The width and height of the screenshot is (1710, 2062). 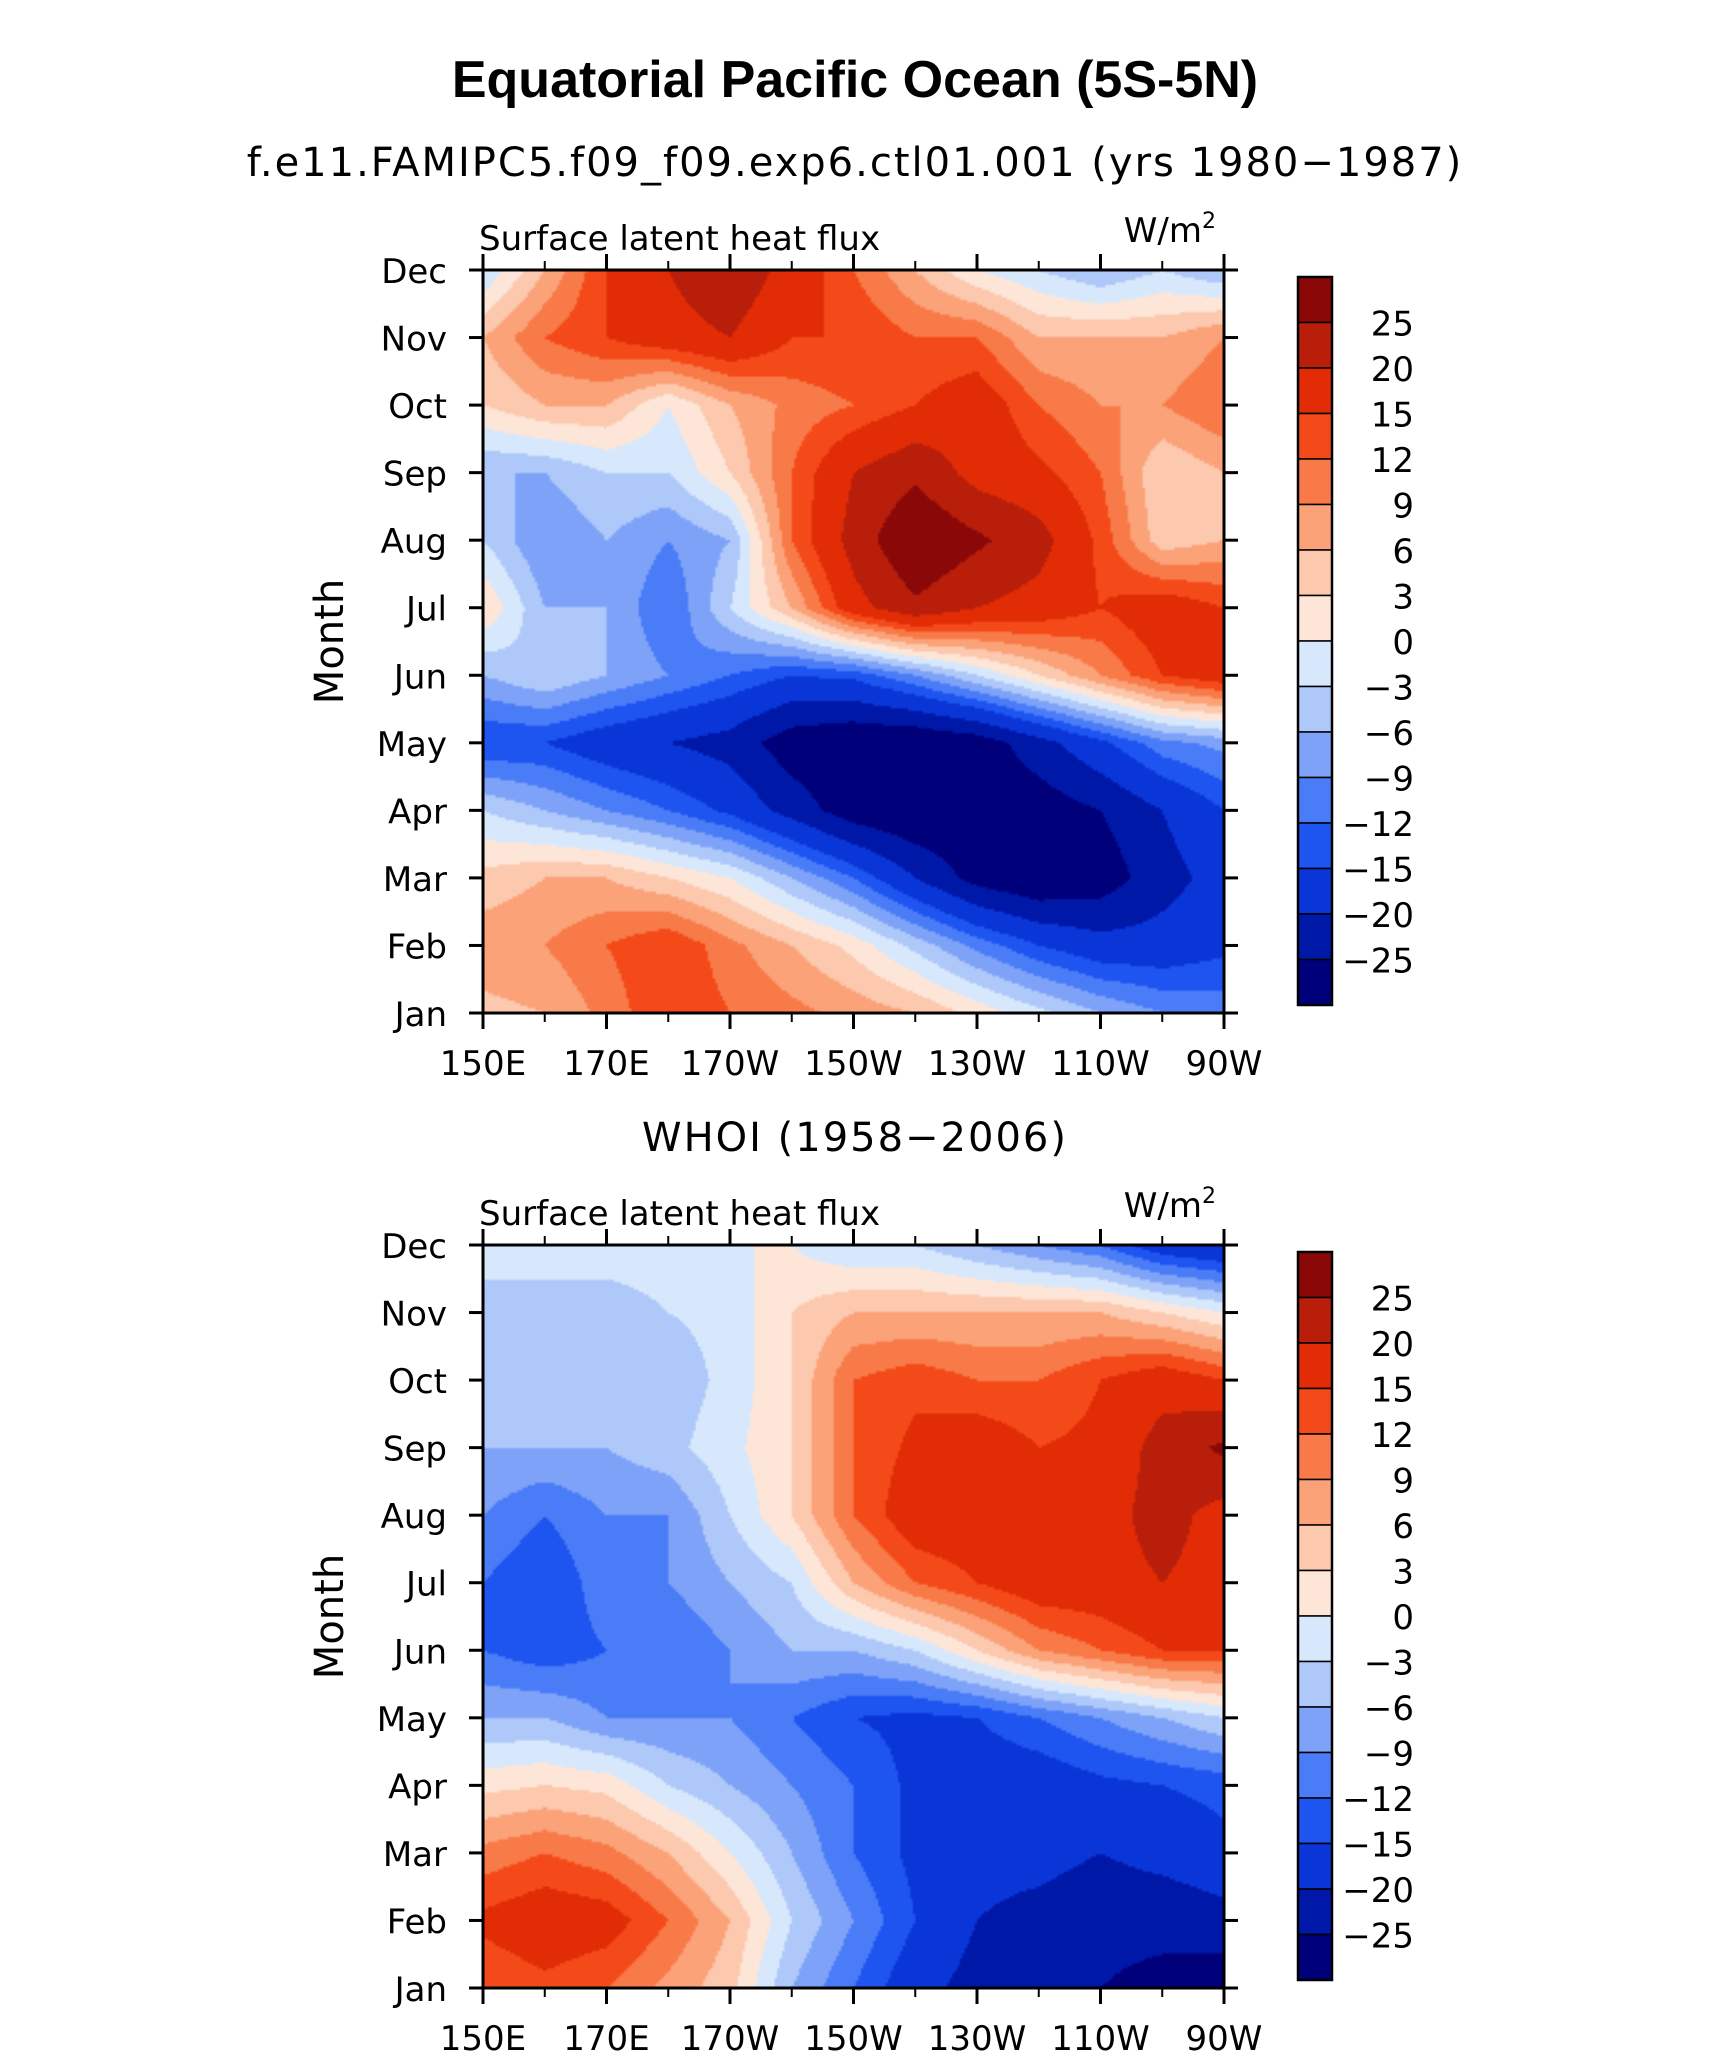 I want to click on colorbar-label: 12, so click(x=1392, y=461).